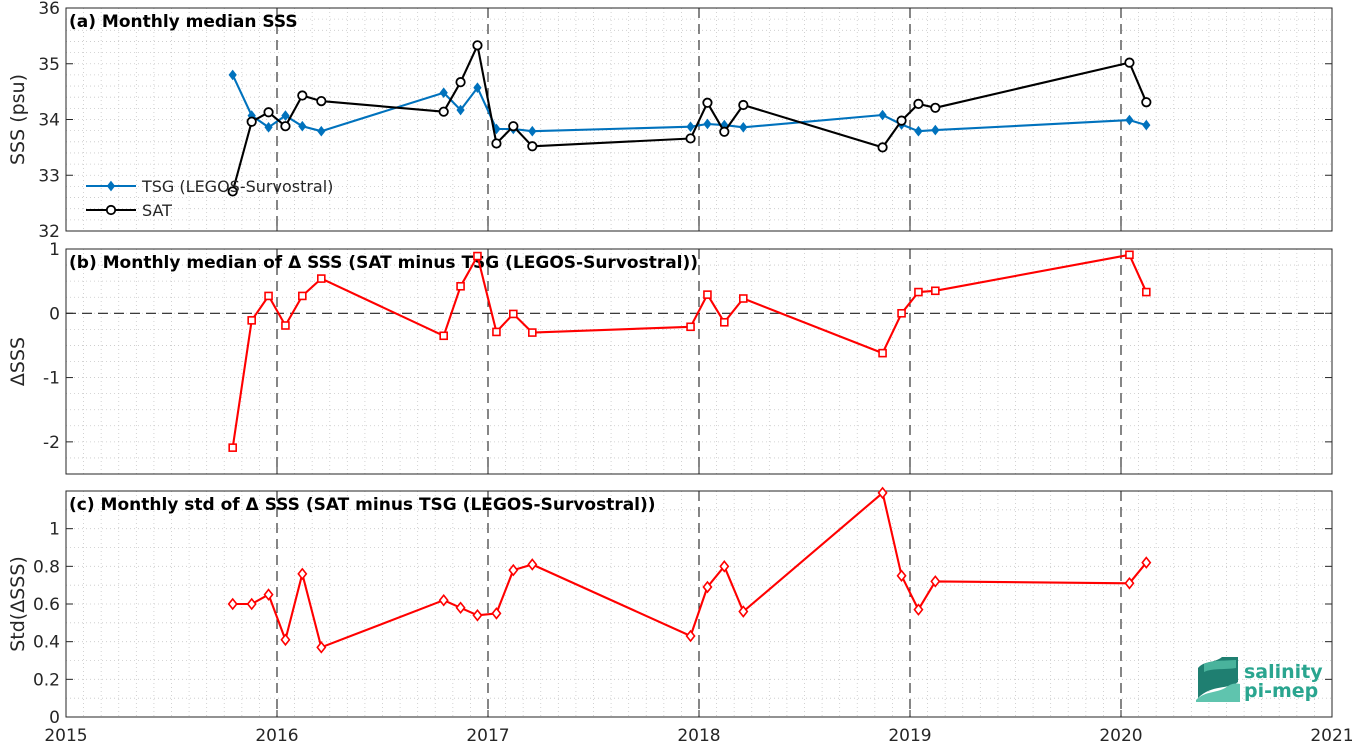  I want to click on logo-line1: salinity, so click(1283, 672).